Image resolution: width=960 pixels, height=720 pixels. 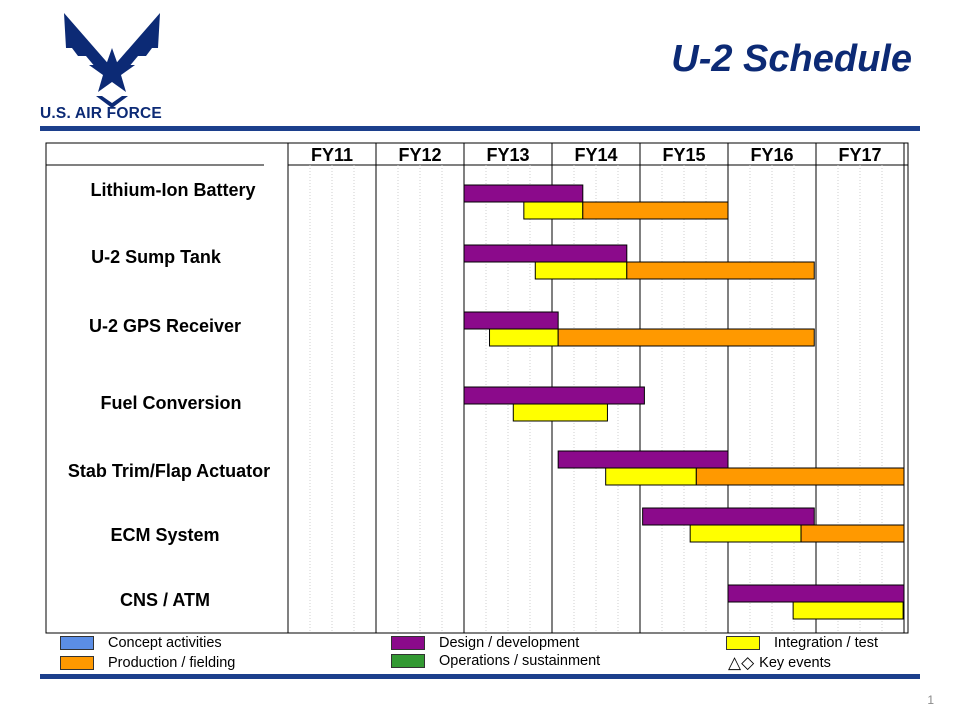 What do you see at coordinates (826, 643) in the screenshot?
I see `legend-integration-label: Integration / test` at bounding box center [826, 643].